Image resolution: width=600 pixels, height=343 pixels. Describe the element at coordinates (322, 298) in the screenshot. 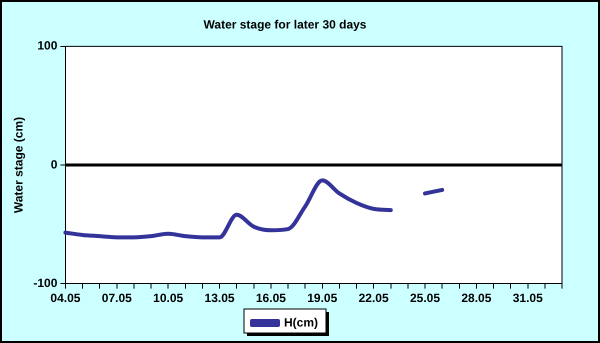

I see `x-tick-label: 19.05` at that location.